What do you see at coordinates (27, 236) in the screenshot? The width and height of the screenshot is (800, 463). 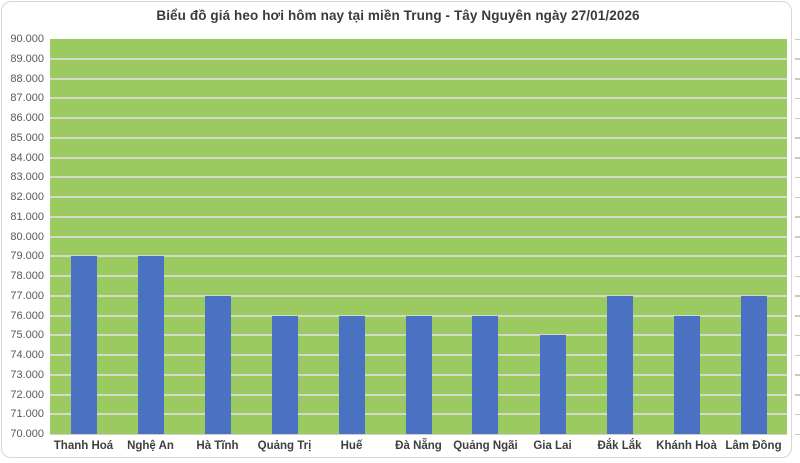 I see `y-tick-label: 80.000` at bounding box center [27, 236].